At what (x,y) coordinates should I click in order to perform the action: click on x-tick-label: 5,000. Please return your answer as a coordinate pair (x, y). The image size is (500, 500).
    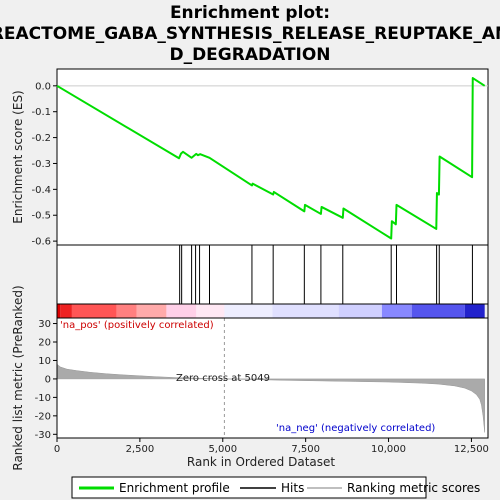
    Looking at the image, I should click on (222, 449).